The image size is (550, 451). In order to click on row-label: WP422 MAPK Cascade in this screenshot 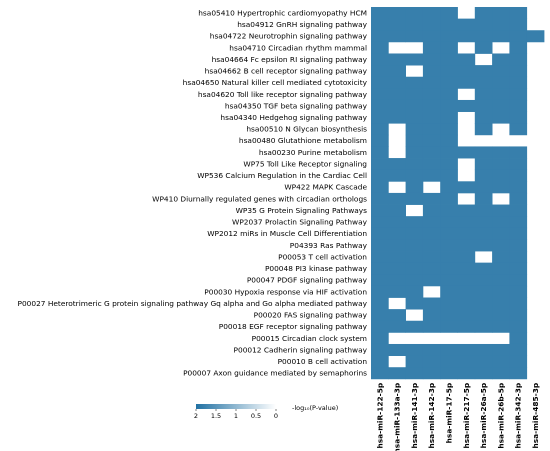, I will do `click(325, 187)`.